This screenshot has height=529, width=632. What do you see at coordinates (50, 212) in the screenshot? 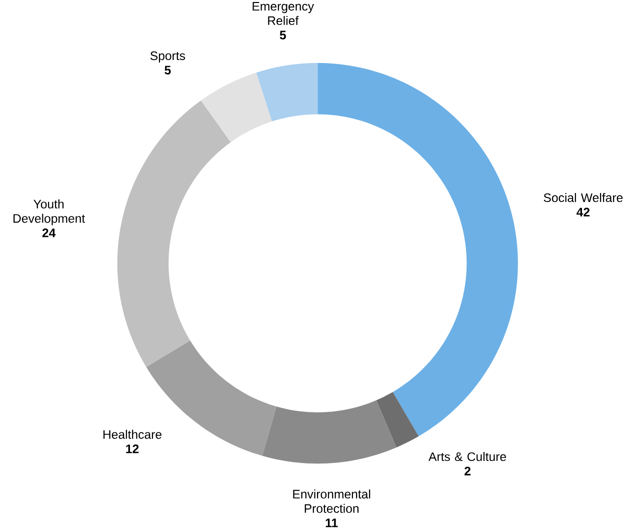
I see `slice-label: Youth Development` at bounding box center [50, 212].